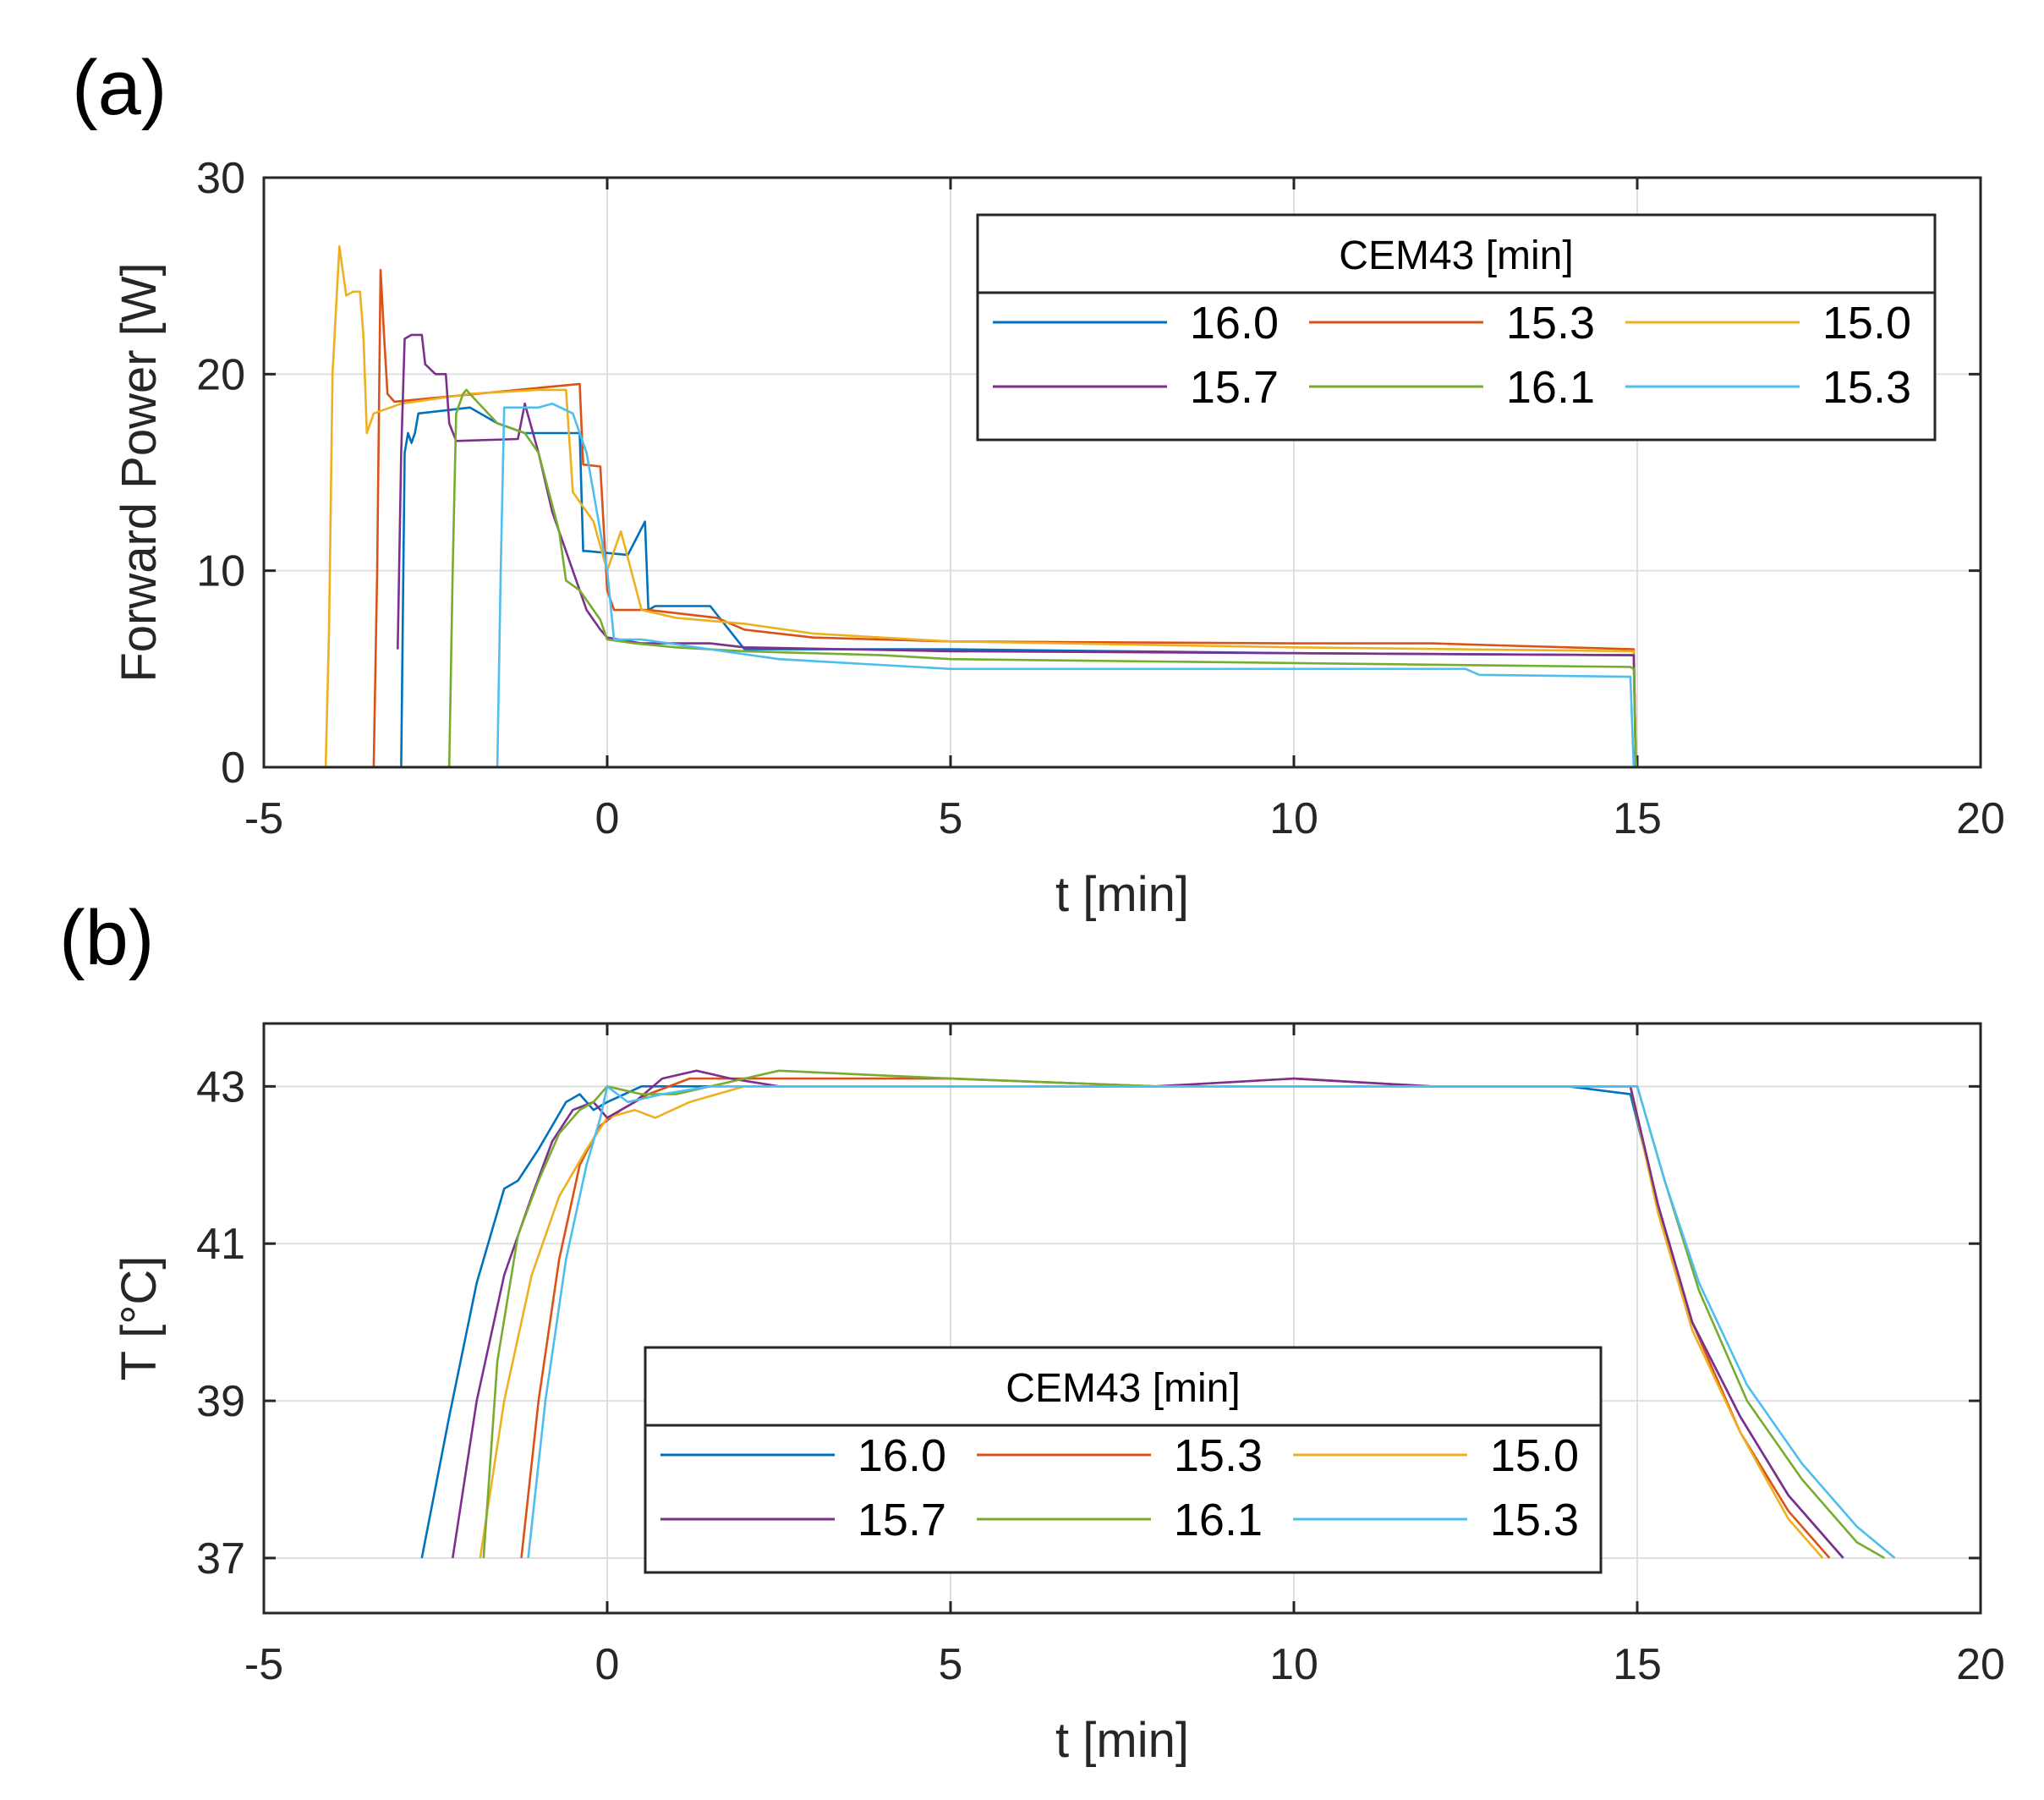 The height and width of the screenshot is (1800, 2044). What do you see at coordinates (220, 375) in the screenshot?
I see `y-tick-label: 20` at bounding box center [220, 375].